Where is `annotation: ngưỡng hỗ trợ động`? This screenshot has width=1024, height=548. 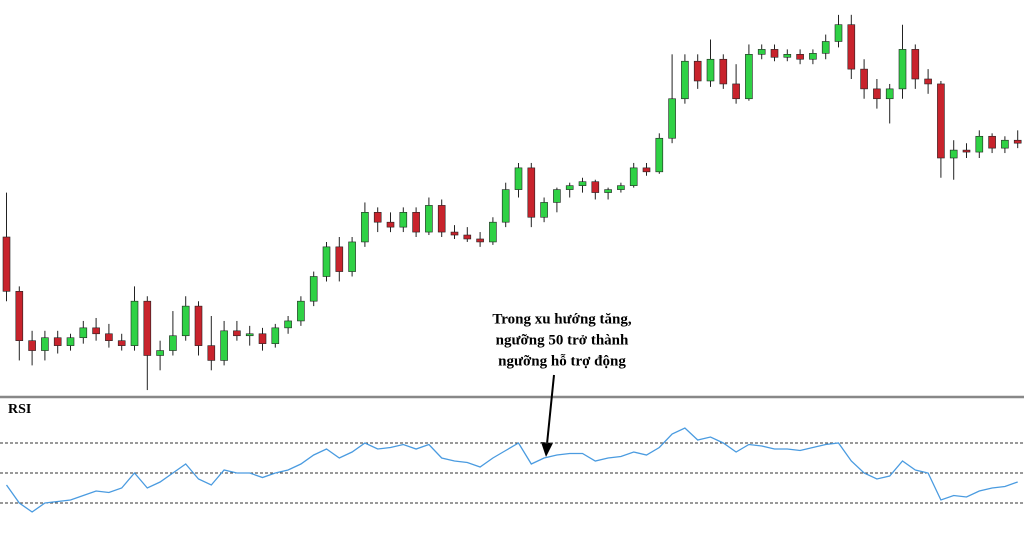
annotation: ngưỡng hỗ trợ động is located at coordinates (562, 361).